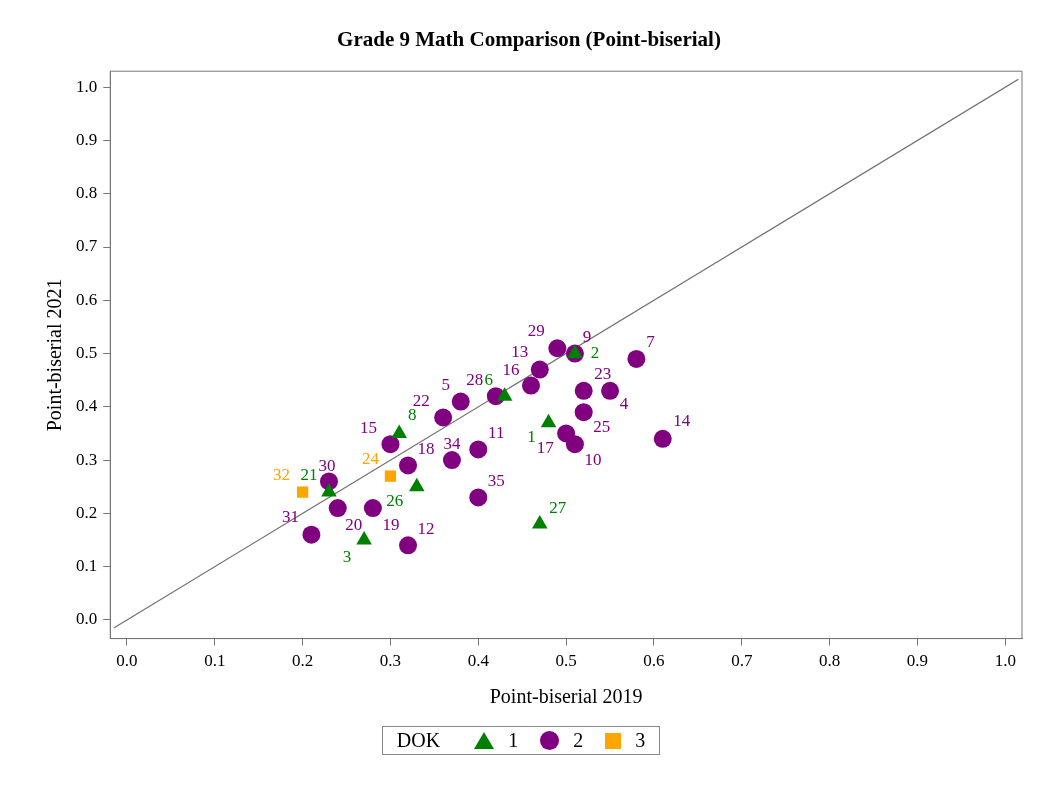 The width and height of the screenshot is (1042, 792). What do you see at coordinates (624, 404) in the screenshot?
I see `annotation: 4` at bounding box center [624, 404].